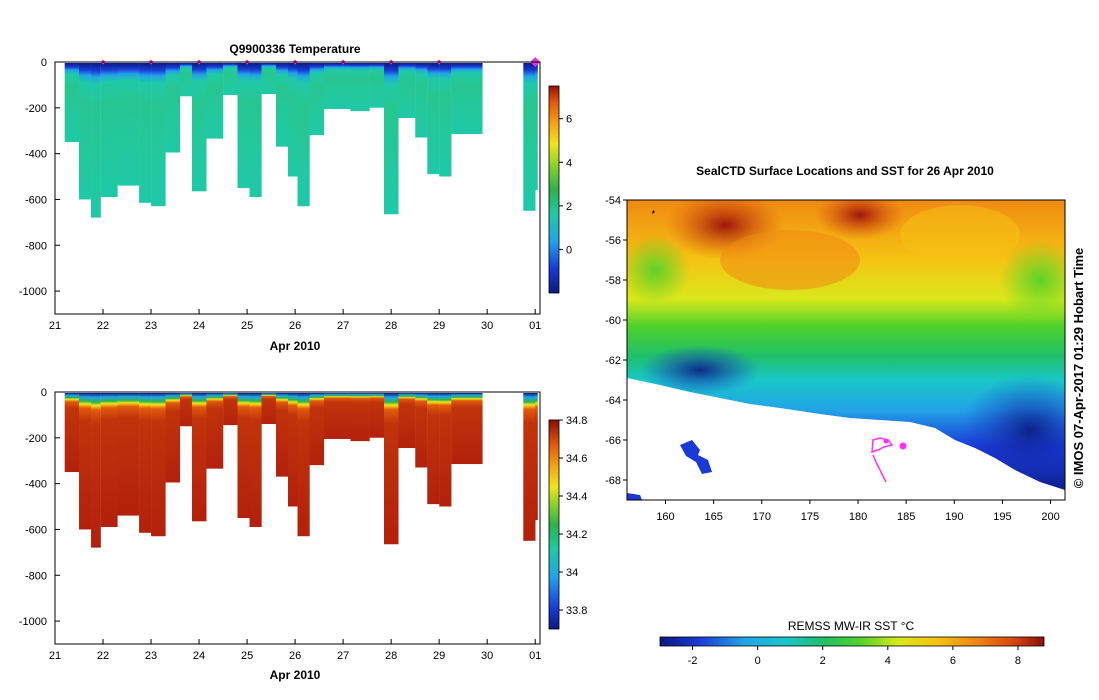  I want to click on x-tick-label: 01, so click(535, 326).